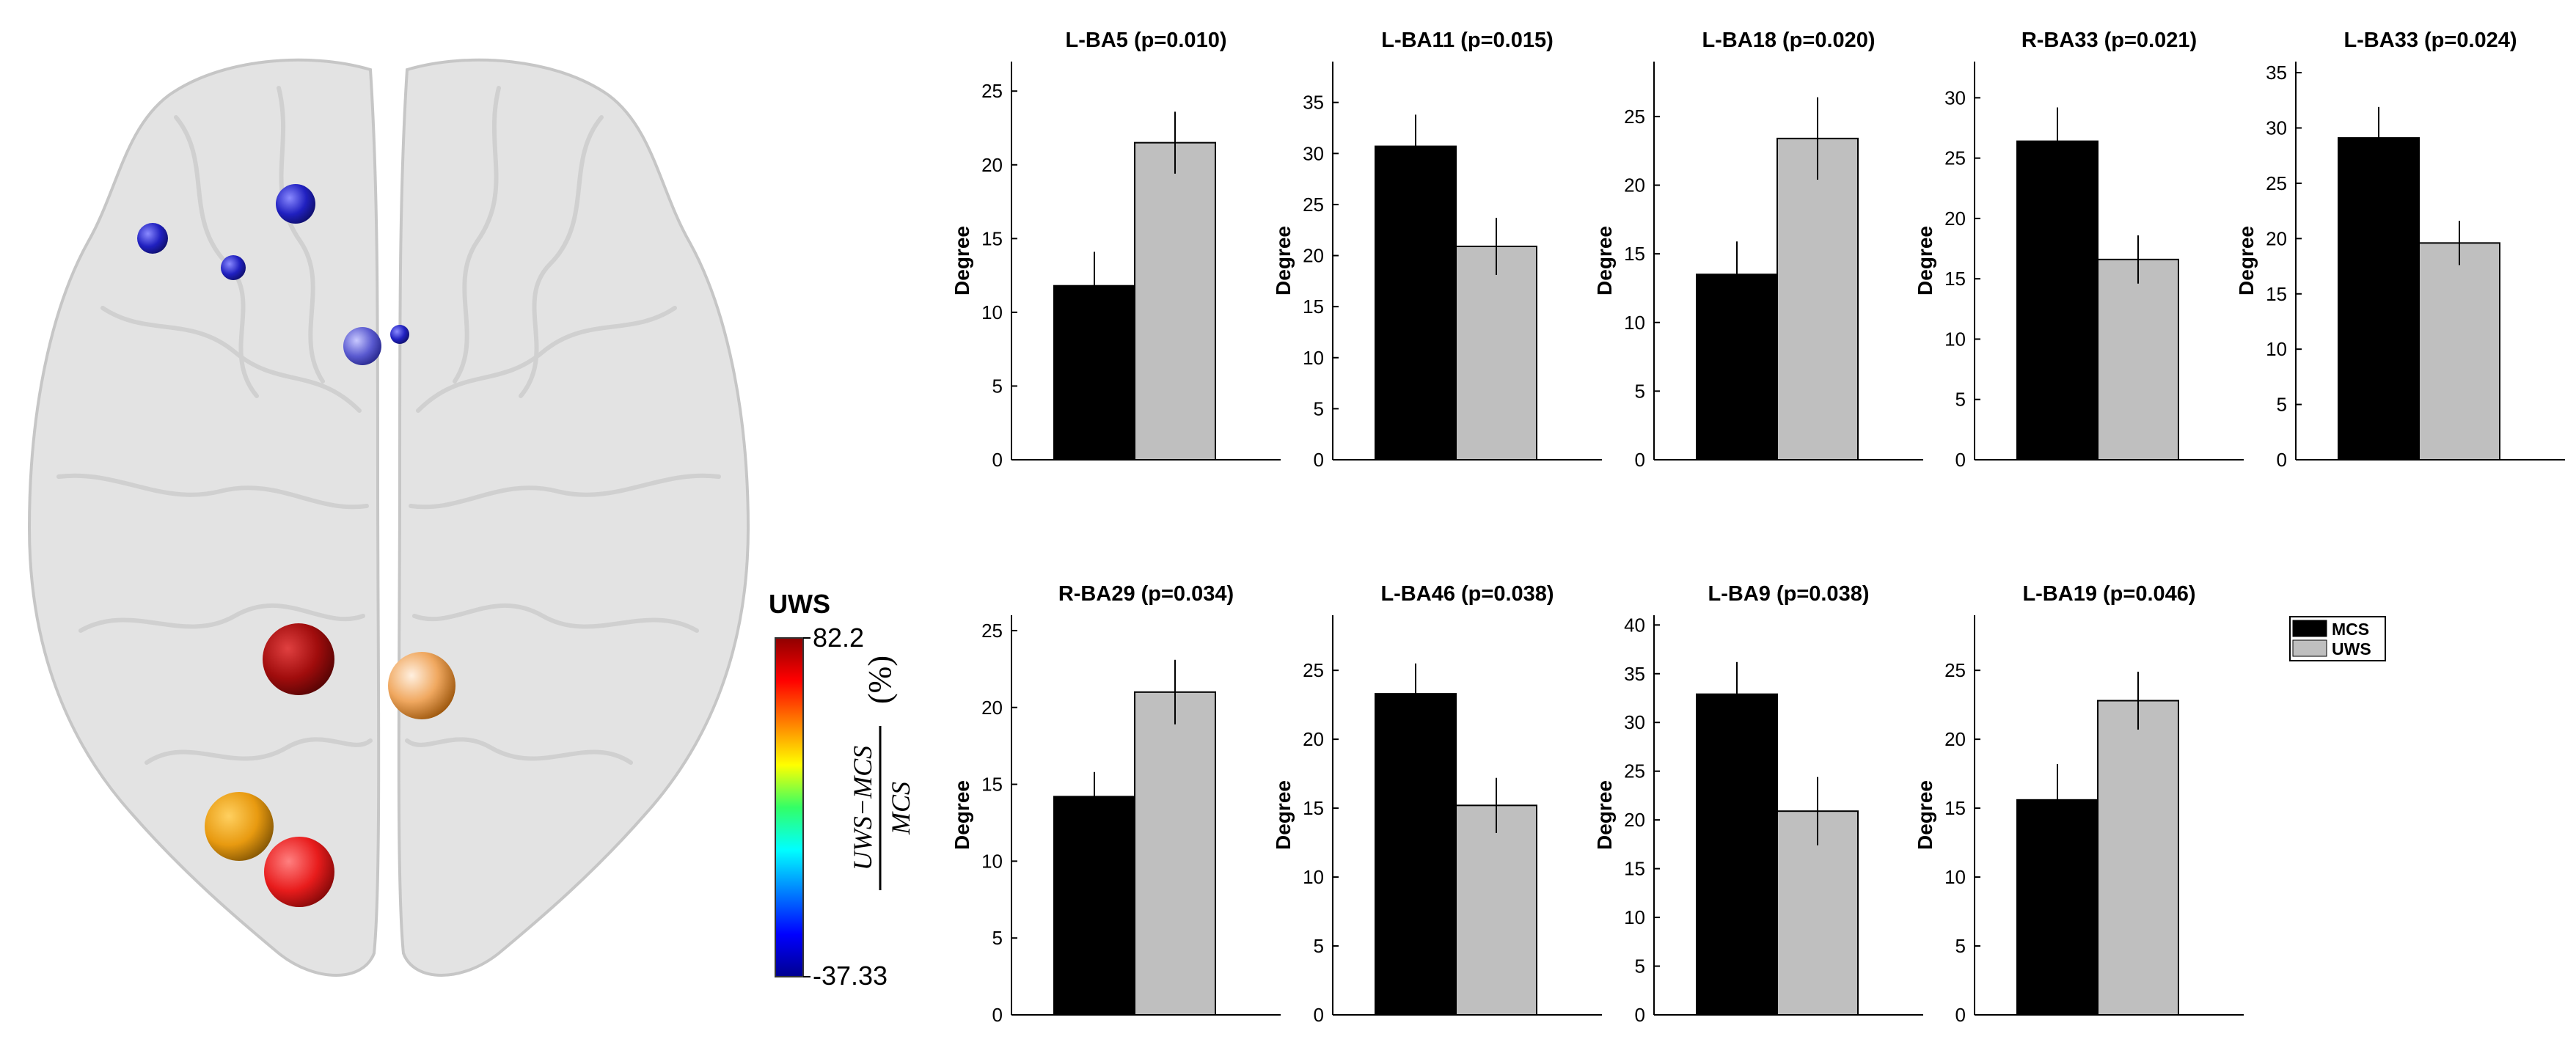 The height and width of the screenshot is (1053, 2576). I want to click on colorbar-title: UWS, so click(800, 604).